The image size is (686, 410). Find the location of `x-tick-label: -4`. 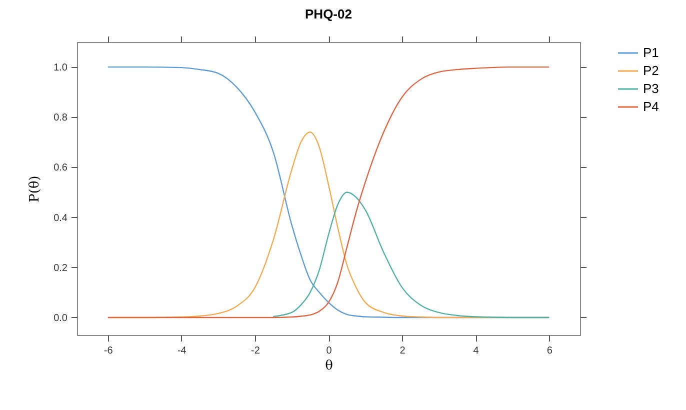

x-tick-label: -4 is located at coordinates (182, 351).